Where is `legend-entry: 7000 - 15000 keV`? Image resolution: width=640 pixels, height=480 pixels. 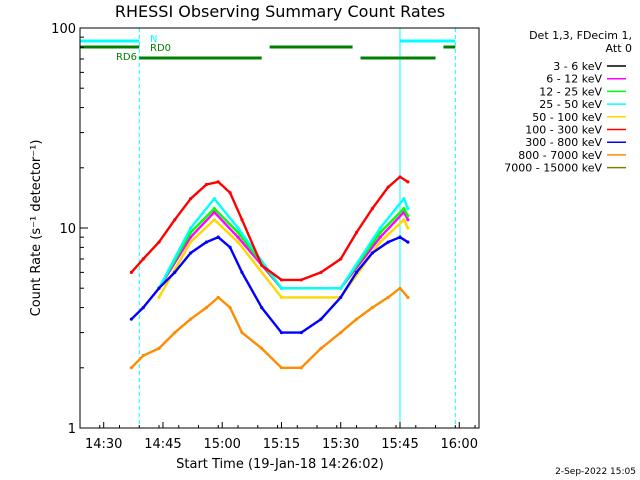 legend-entry: 7000 - 15000 keV is located at coordinates (565, 168).